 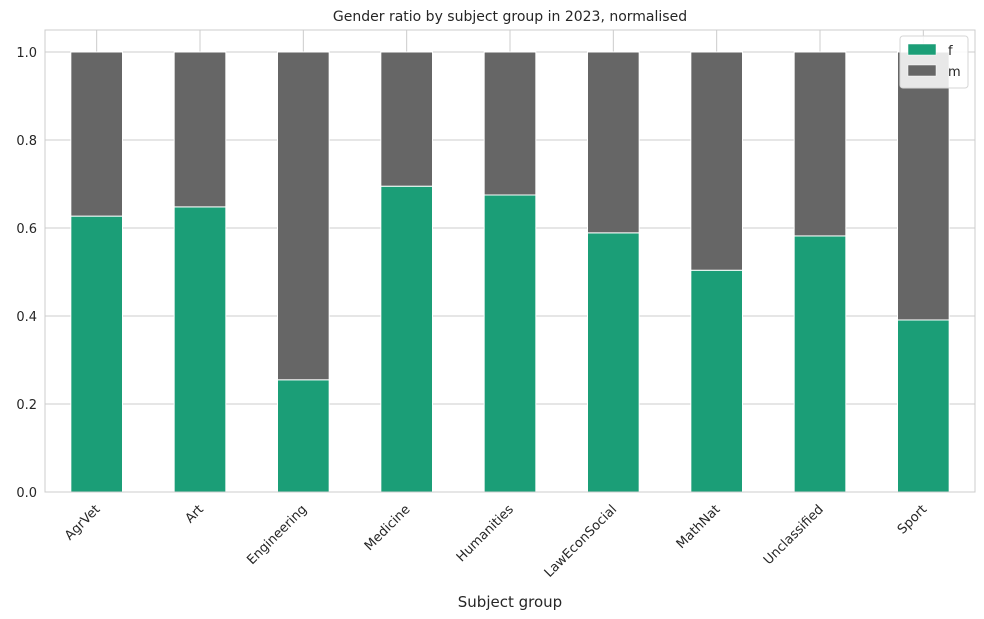 I want to click on y-tick-label: 0.4, so click(x=26, y=317).